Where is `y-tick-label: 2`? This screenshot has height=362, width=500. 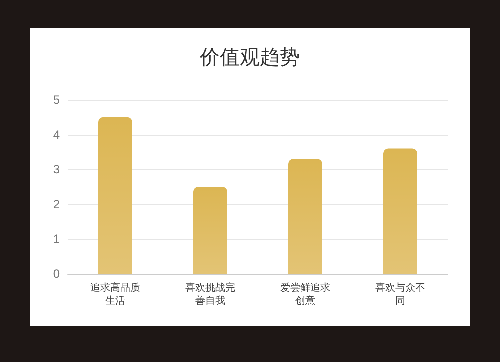
y-tick-label: 2 is located at coordinates (56, 204).